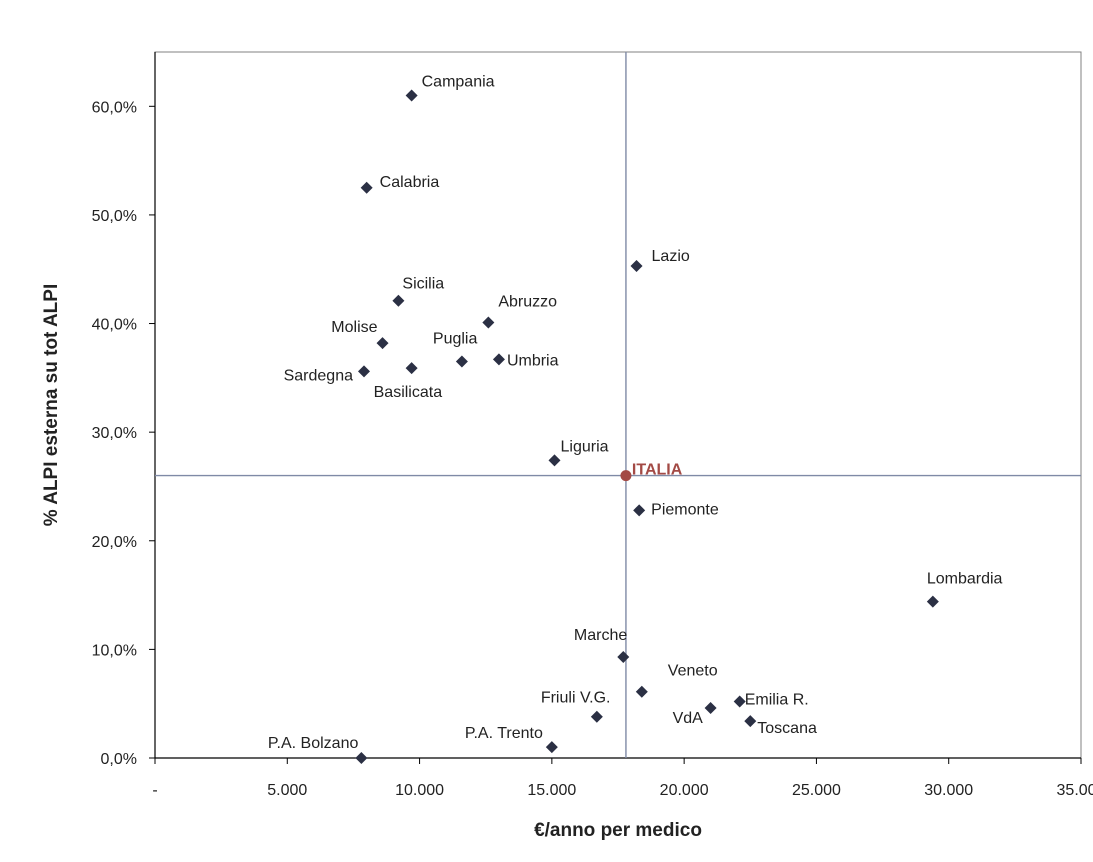 The width and height of the screenshot is (1093, 862). I want to click on x-tick-label: 25.000, so click(816, 790).